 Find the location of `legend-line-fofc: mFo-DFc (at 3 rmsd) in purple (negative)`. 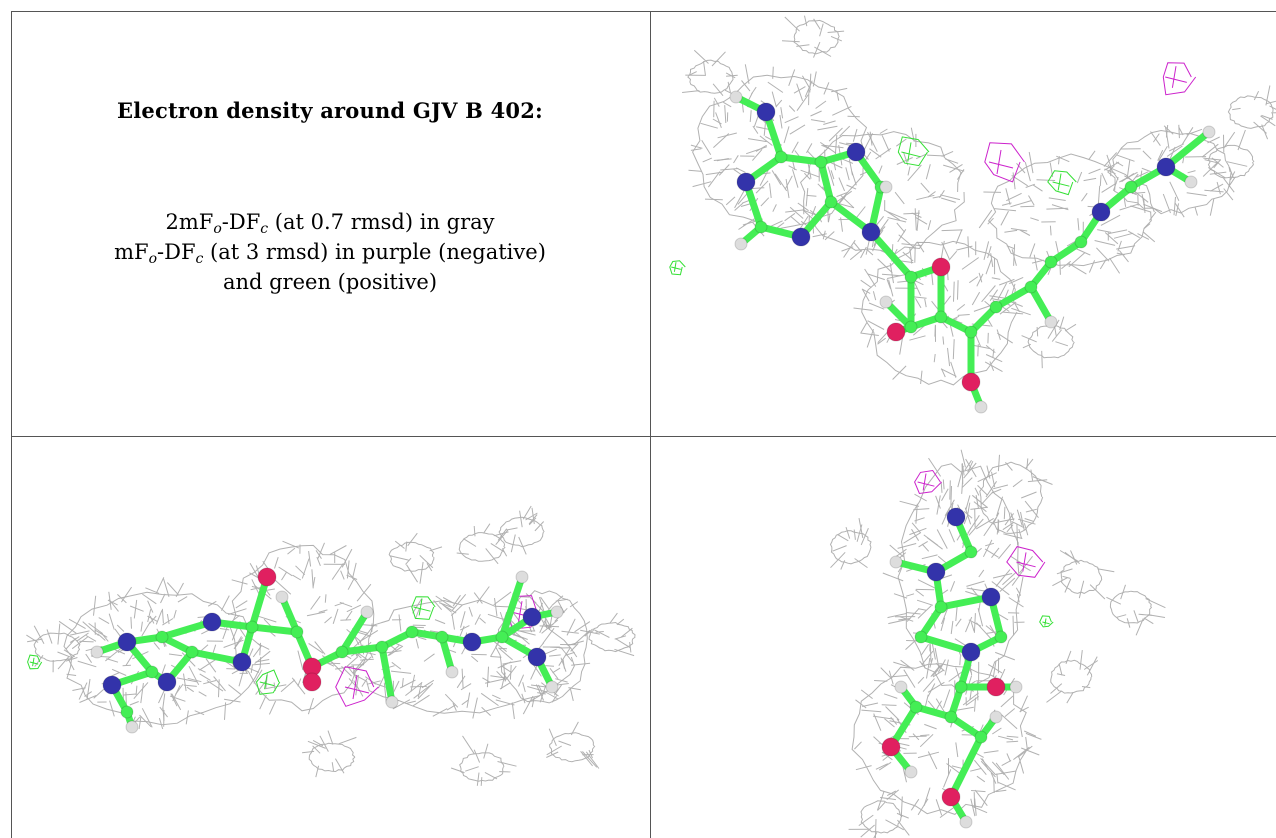

legend-line-fofc: mFo-DFc (at 3 rmsd) in purple (negative) is located at coordinates (330, 253).